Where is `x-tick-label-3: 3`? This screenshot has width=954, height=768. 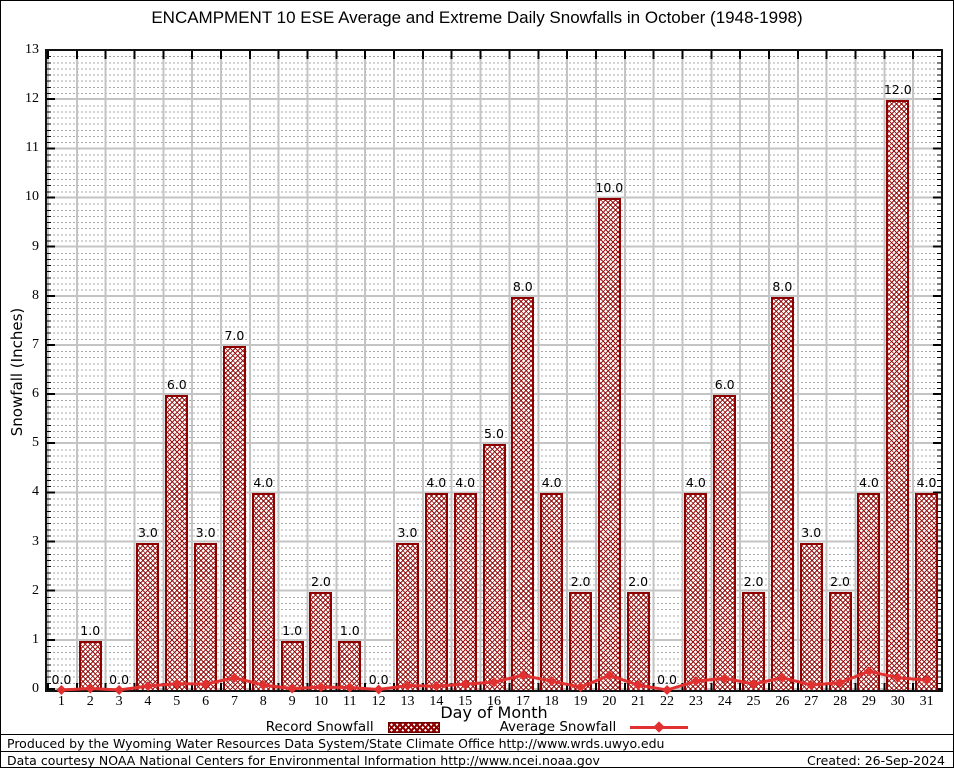 x-tick-label-3: 3 is located at coordinates (119, 701).